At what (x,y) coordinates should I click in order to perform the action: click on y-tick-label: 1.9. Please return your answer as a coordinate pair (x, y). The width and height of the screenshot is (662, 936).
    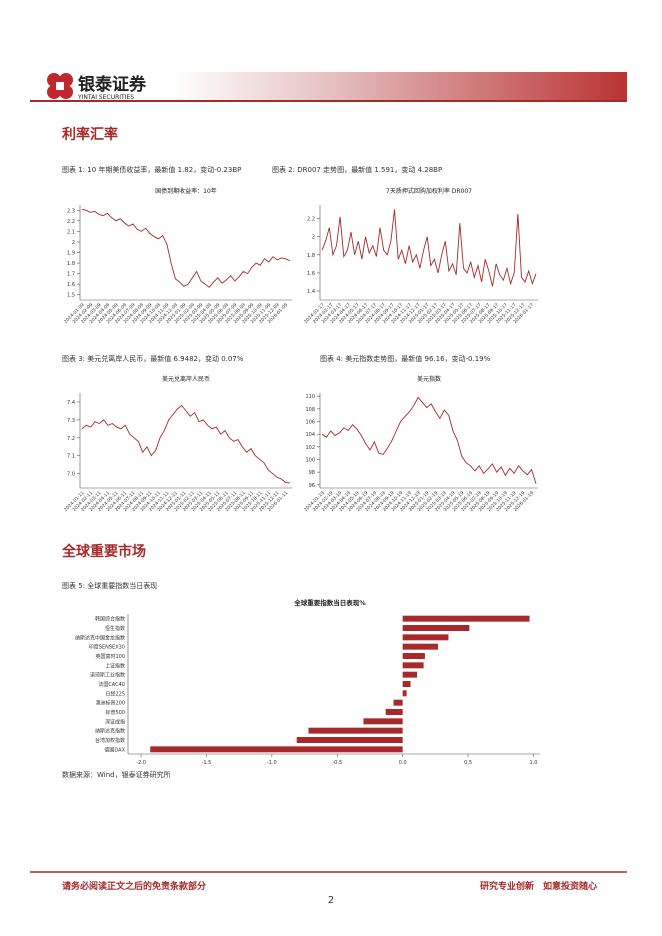
    Looking at the image, I should click on (71, 254).